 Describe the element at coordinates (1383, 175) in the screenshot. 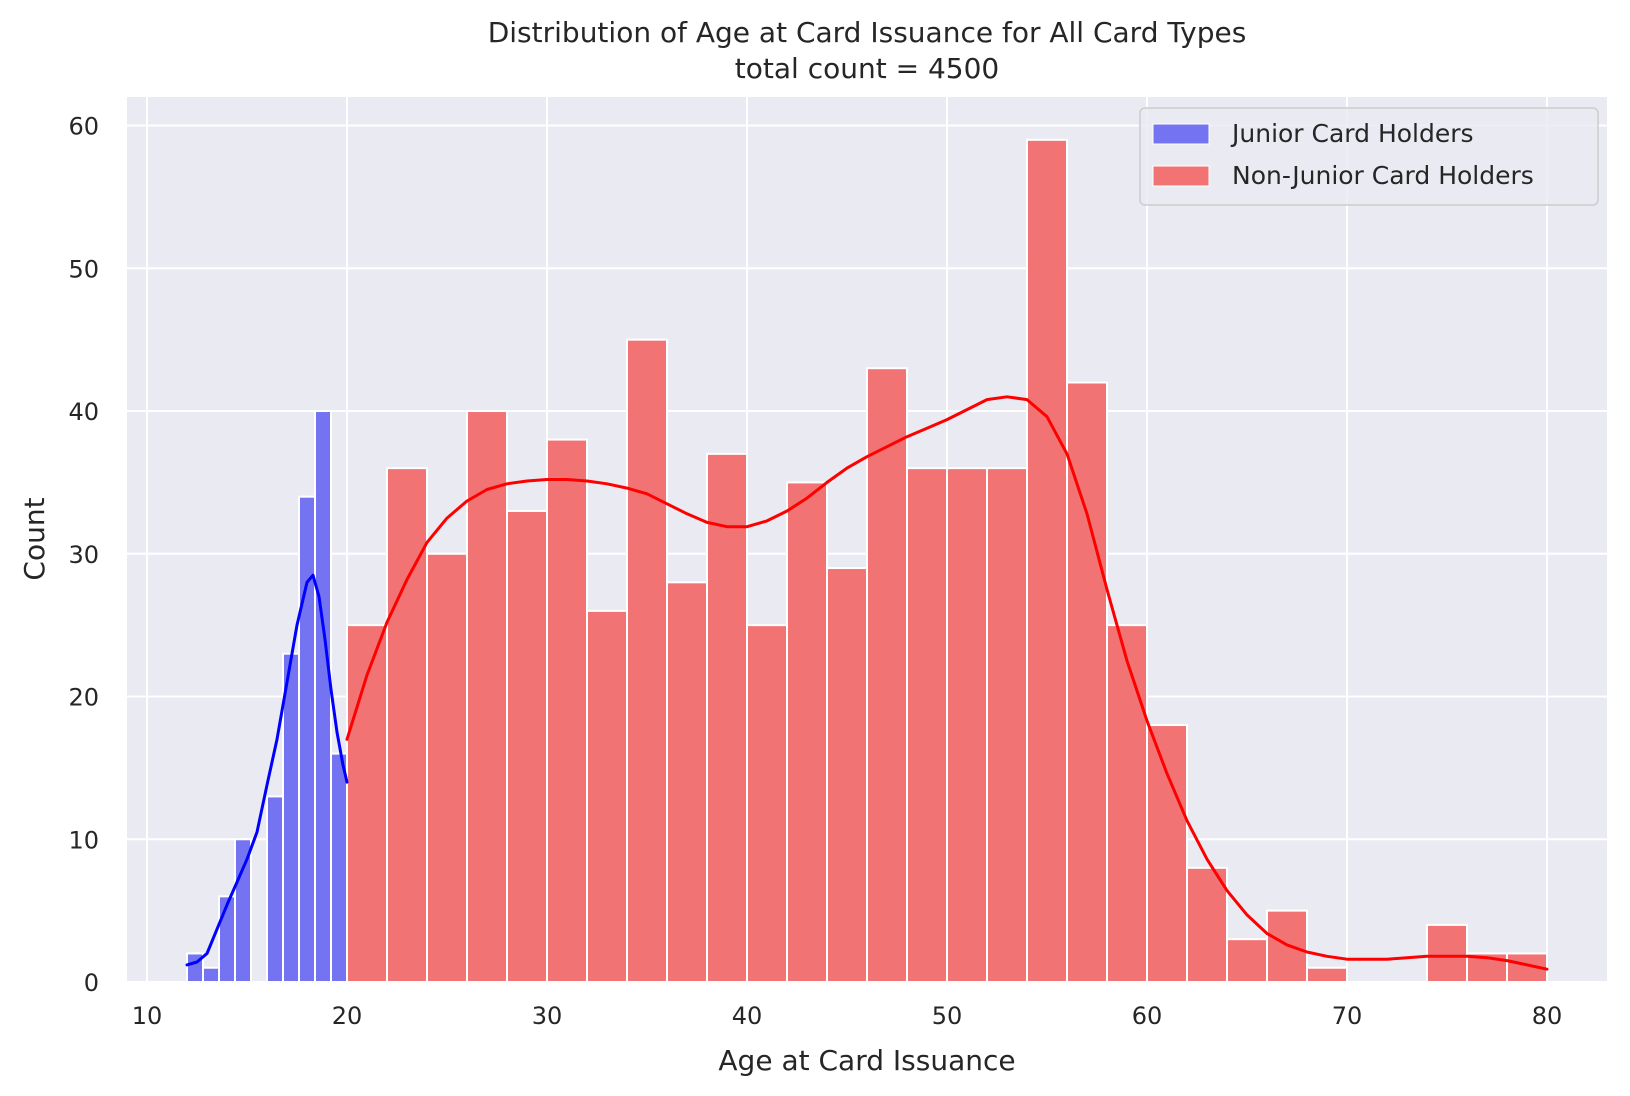

I see `legend-label-non-junior: Non-Junior Card Holders` at that location.